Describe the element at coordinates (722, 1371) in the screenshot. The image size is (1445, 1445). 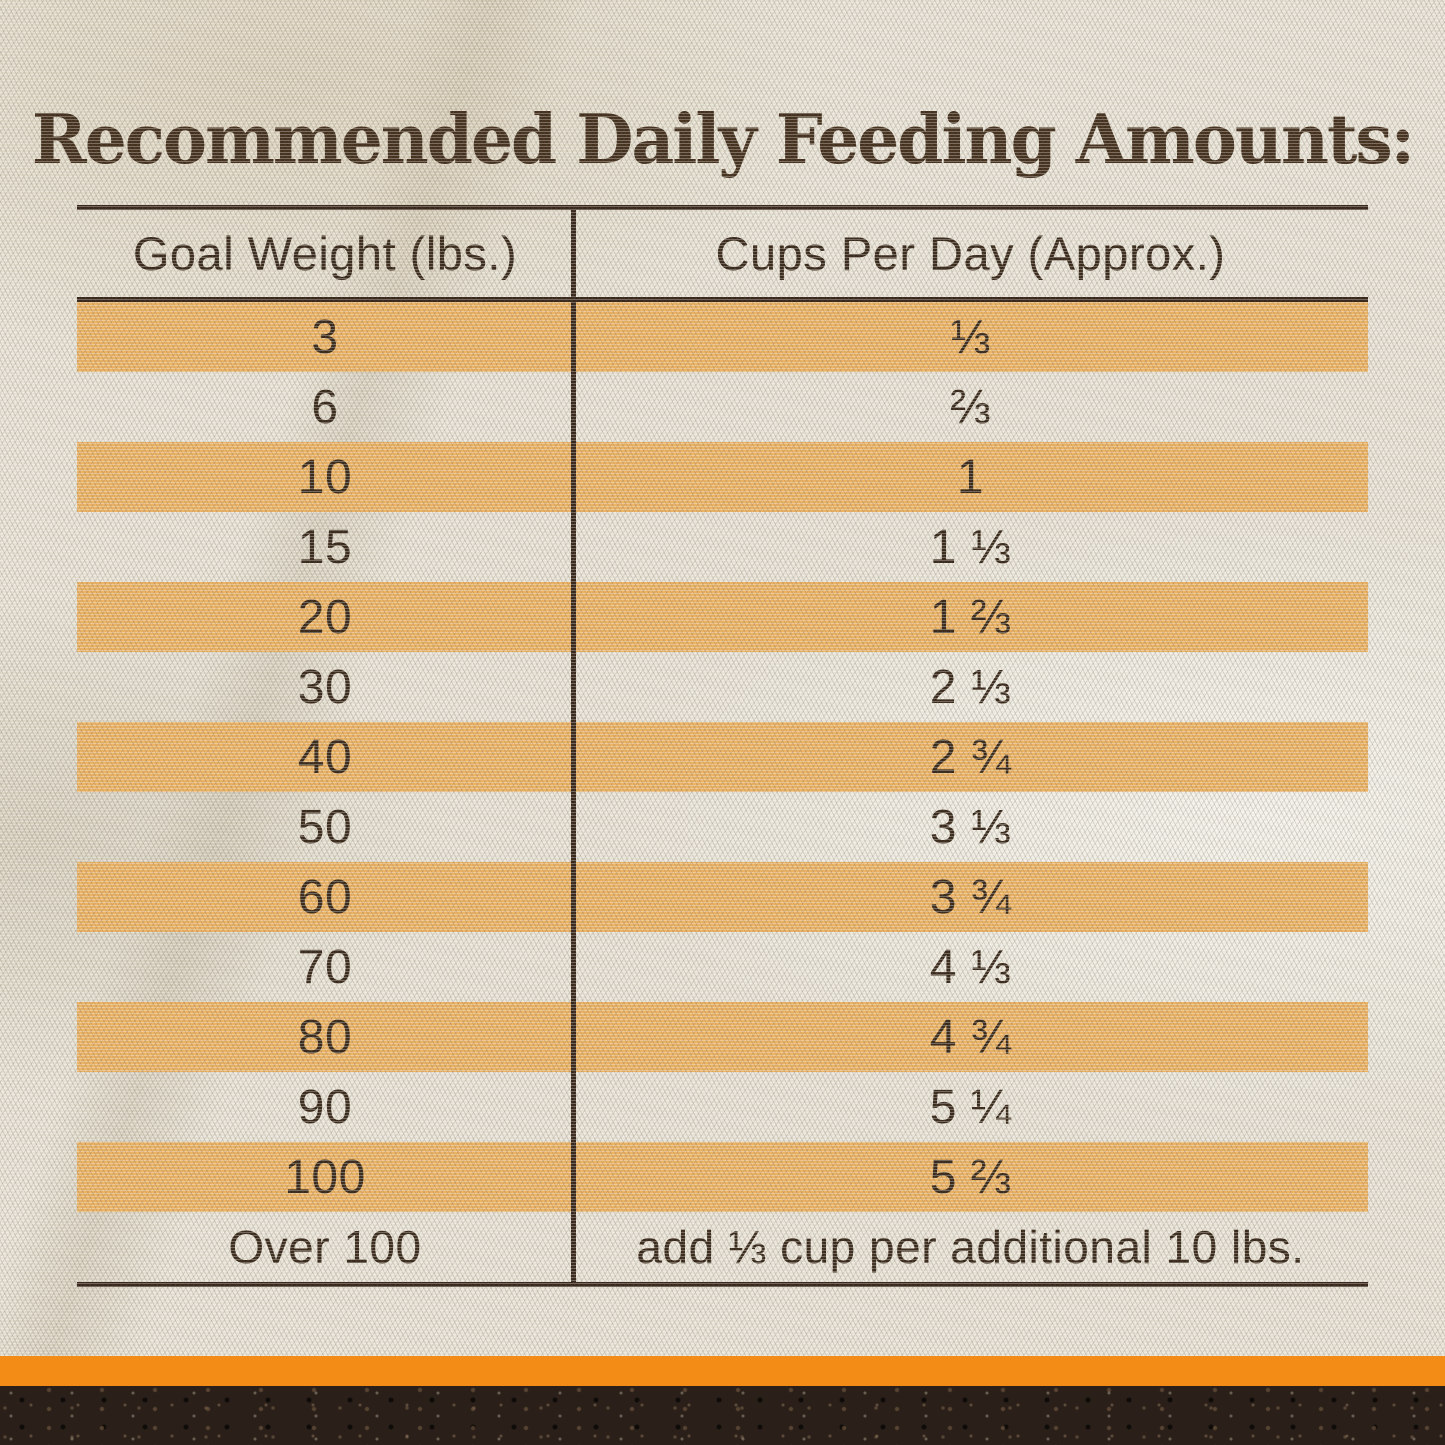
I see `accent-bar` at that location.